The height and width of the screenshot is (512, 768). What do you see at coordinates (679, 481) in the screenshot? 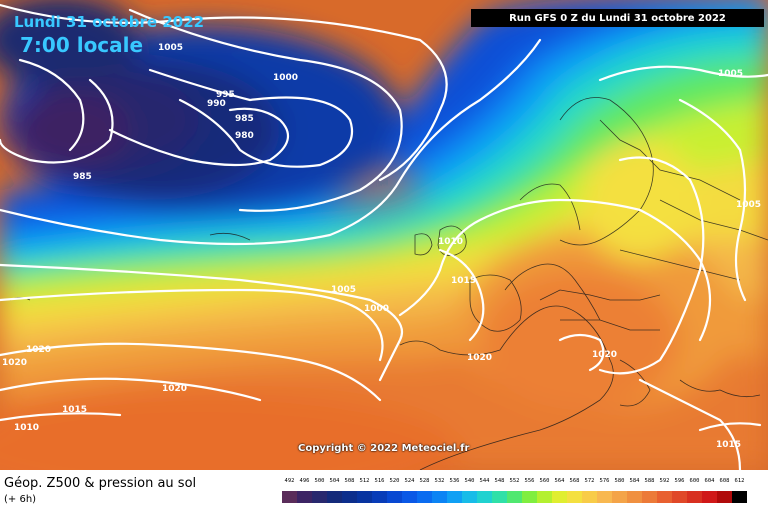
I see `legend-tick-label: 596` at bounding box center [679, 481].